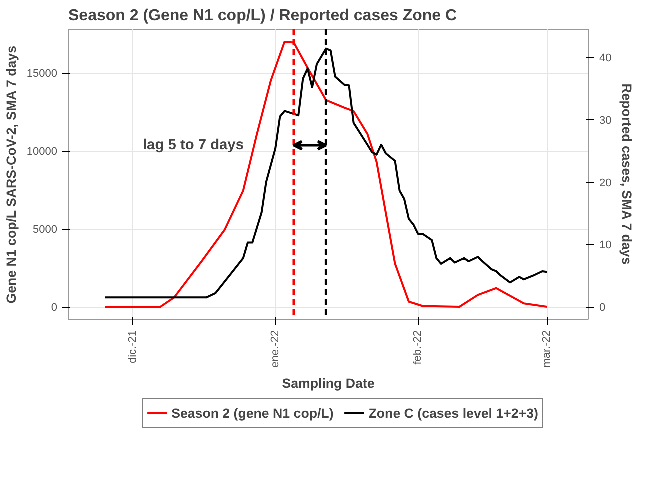  I want to click on chart-title: Season 2 (Gene N1 cop/L) / Reported cases Zone C, so click(263, 16).